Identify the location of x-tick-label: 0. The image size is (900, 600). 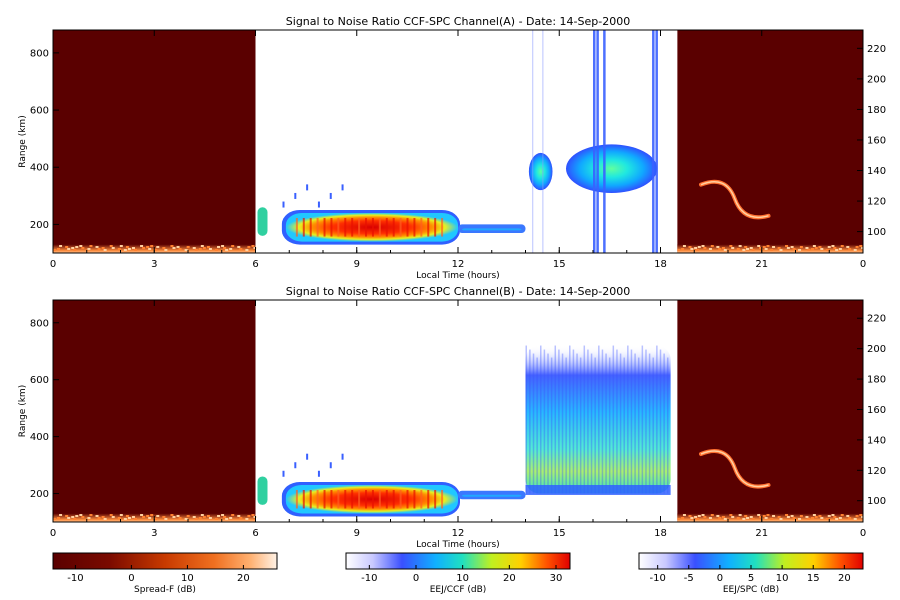
(53, 533).